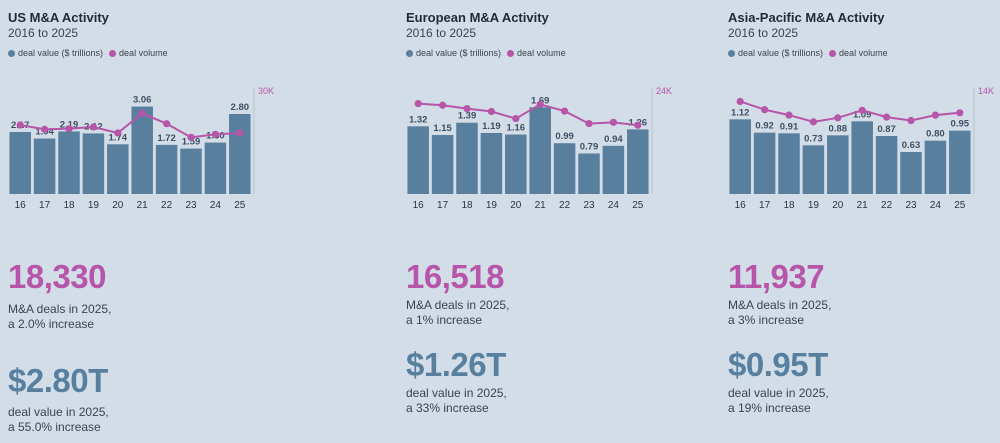 The height and width of the screenshot is (443, 1000). I want to click on legend-value-dot, so click(11, 53).